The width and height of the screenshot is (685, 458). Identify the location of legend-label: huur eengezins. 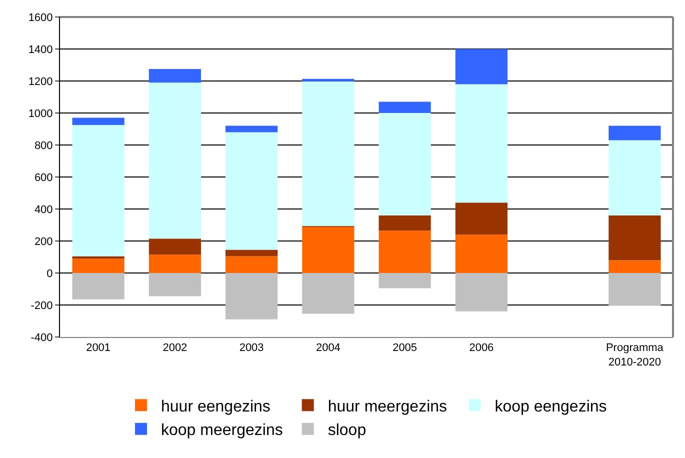
(215, 407).